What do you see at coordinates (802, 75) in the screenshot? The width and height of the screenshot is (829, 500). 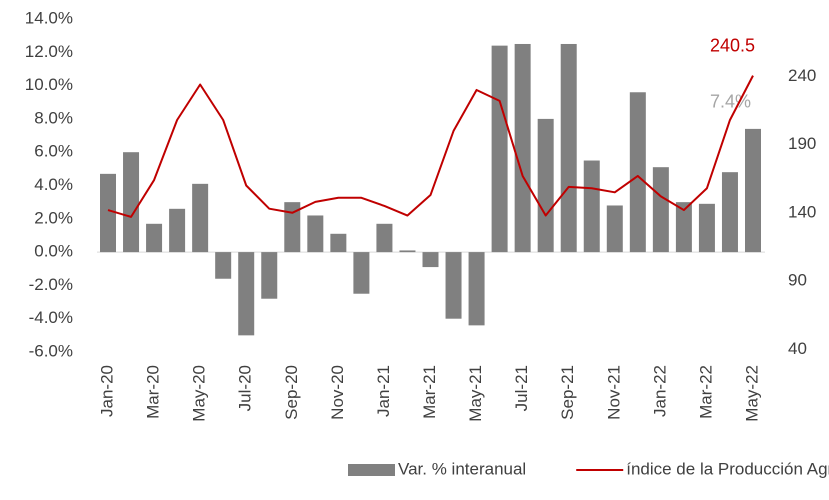 I see `y2-tick-label: 240` at bounding box center [802, 75].